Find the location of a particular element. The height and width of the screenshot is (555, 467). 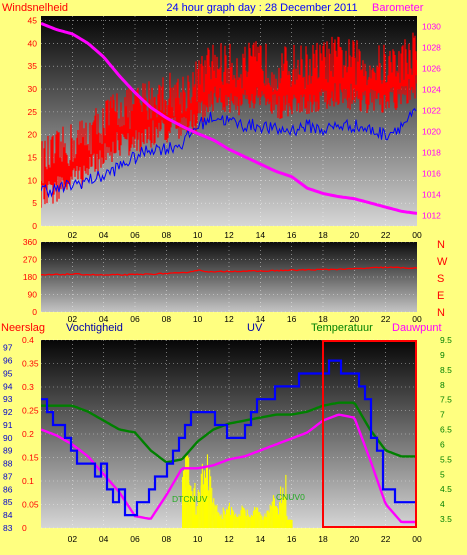

humidity-y-tick: 90 is located at coordinates (8, 438).